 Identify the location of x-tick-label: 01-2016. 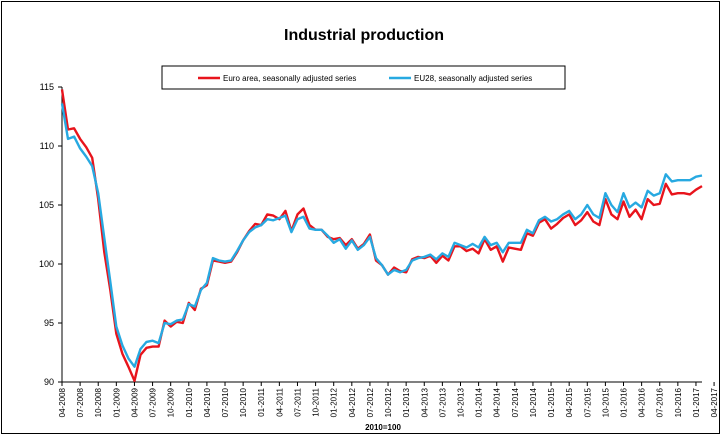
(624, 402).